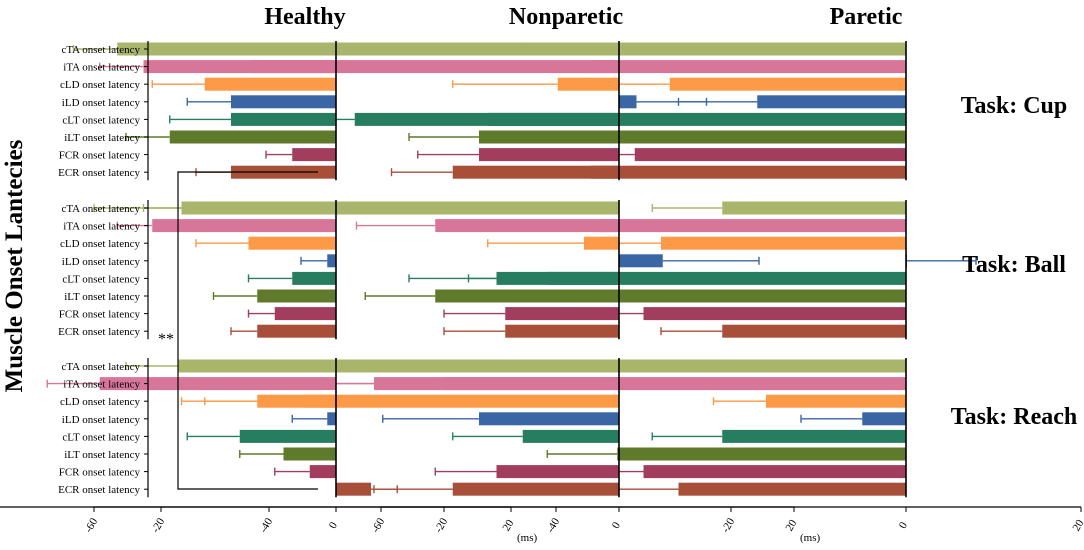 Image resolution: width=1084 pixels, height=550 pixels. Describe the element at coordinates (761, 454) in the screenshot. I see `bar-paretic-task-reach-ilt-onset-latency` at that location.